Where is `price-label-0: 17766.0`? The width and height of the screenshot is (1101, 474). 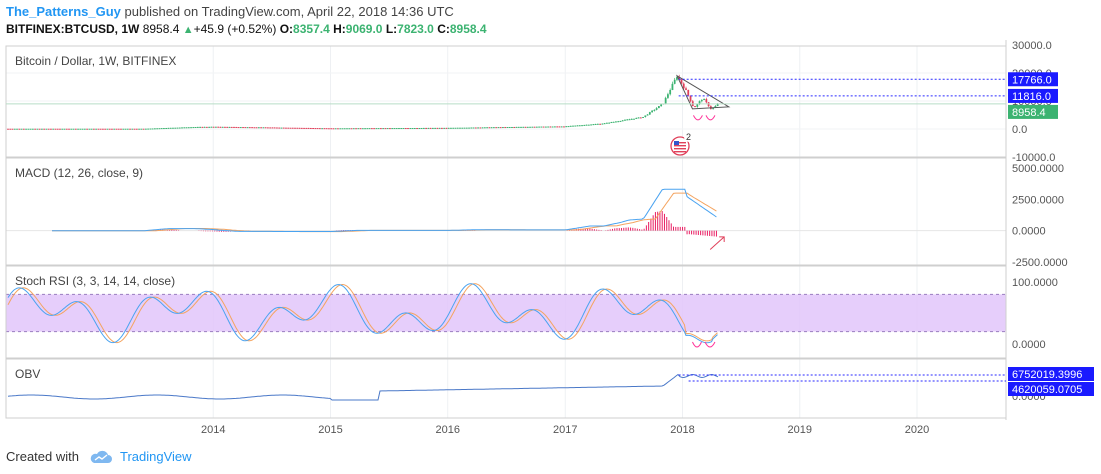
price-label-0: 17766.0 is located at coordinates (1032, 80).